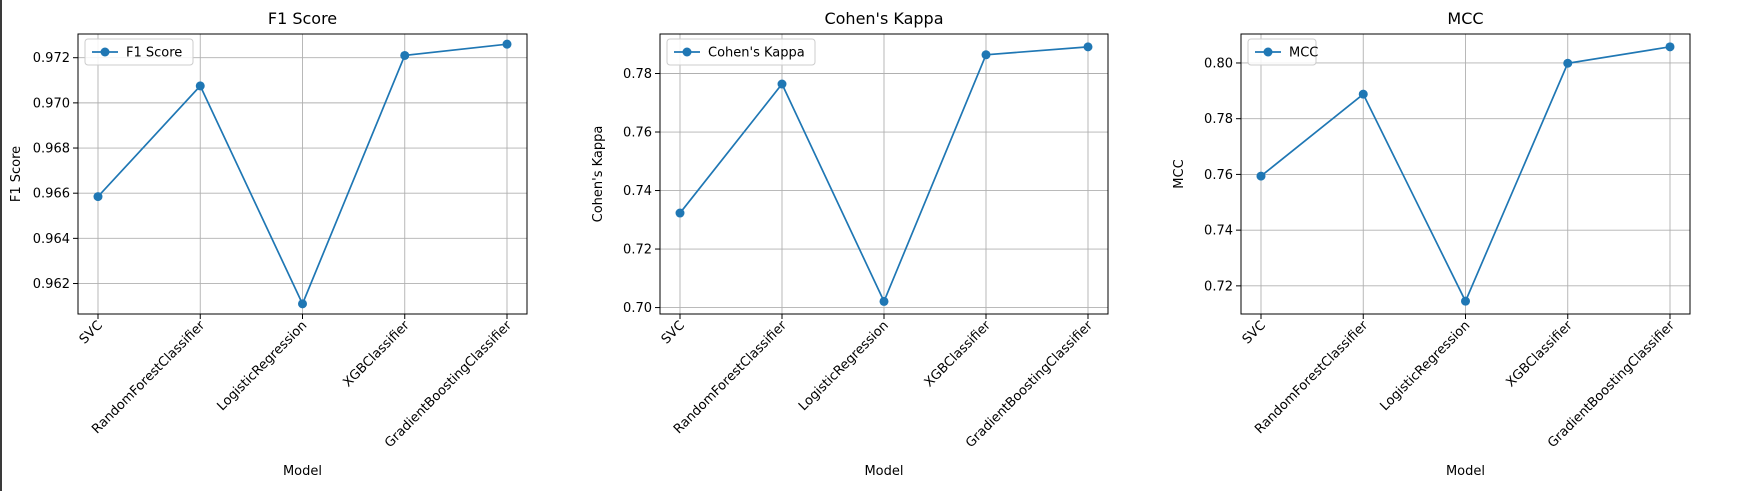 This screenshot has height=491, width=1746. What do you see at coordinates (154, 53) in the screenshot?
I see `legend-label: F1 Score` at bounding box center [154, 53].